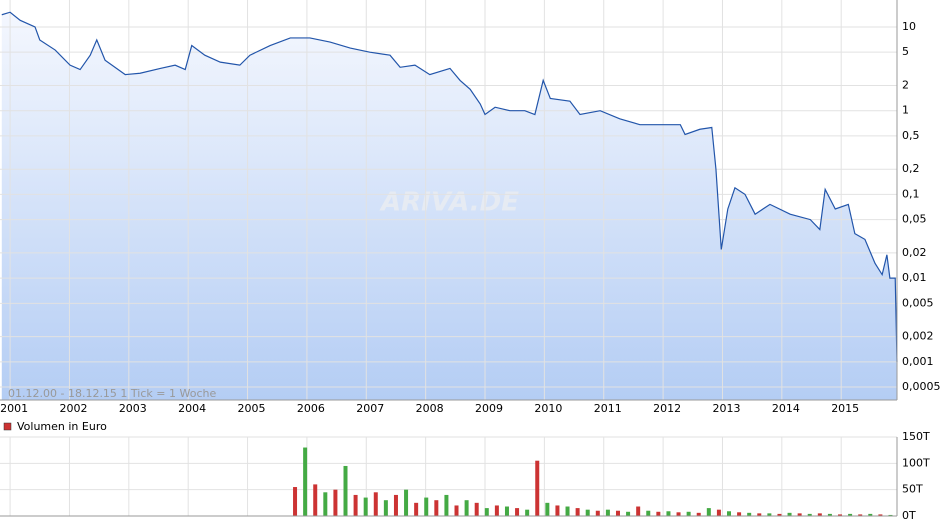  I want to click on x-tick-label: 2008, so click(430, 408).